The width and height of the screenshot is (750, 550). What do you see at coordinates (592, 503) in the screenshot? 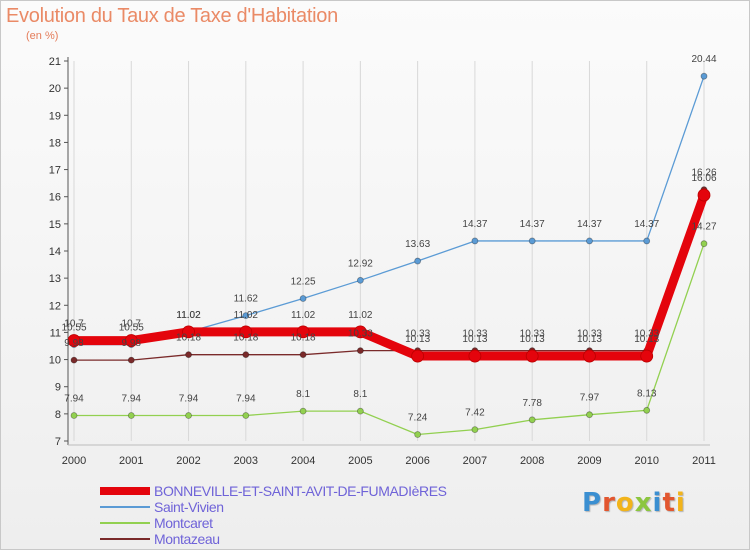
I see `logo-letter: P` at bounding box center [592, 503].